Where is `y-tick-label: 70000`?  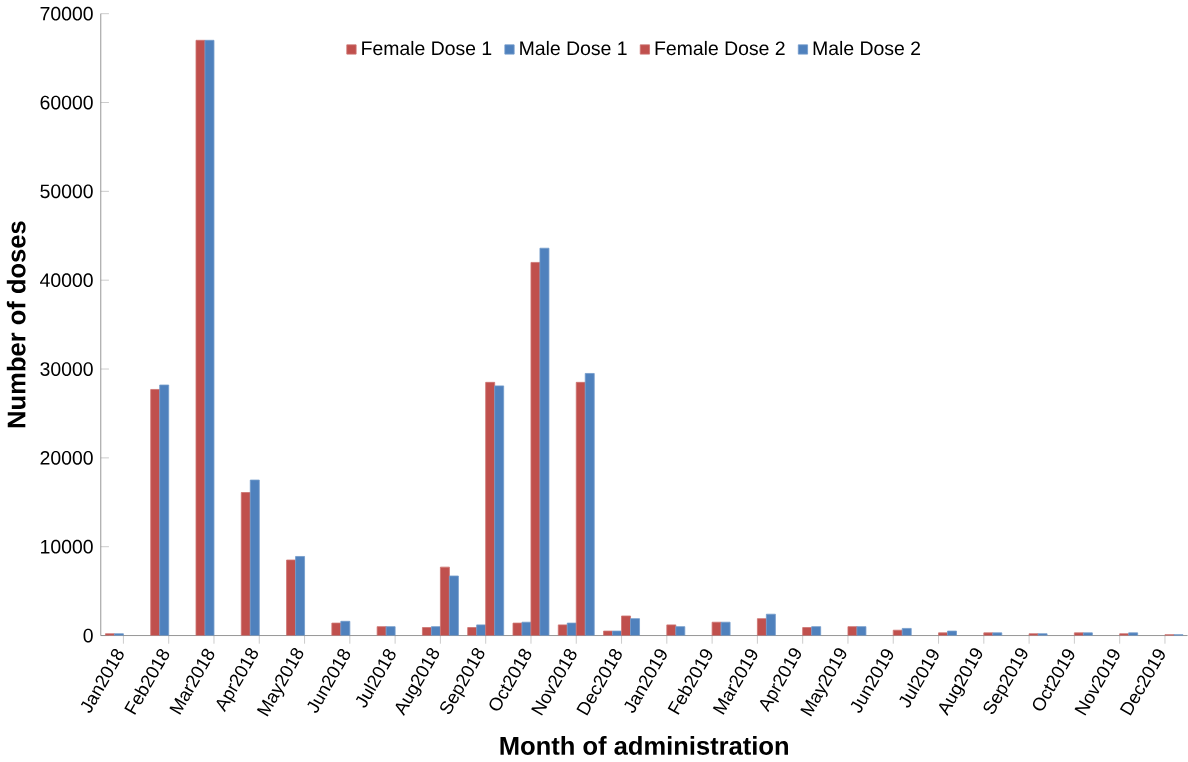 y-tick-label: 70000 is located at coordinates (66, 13).